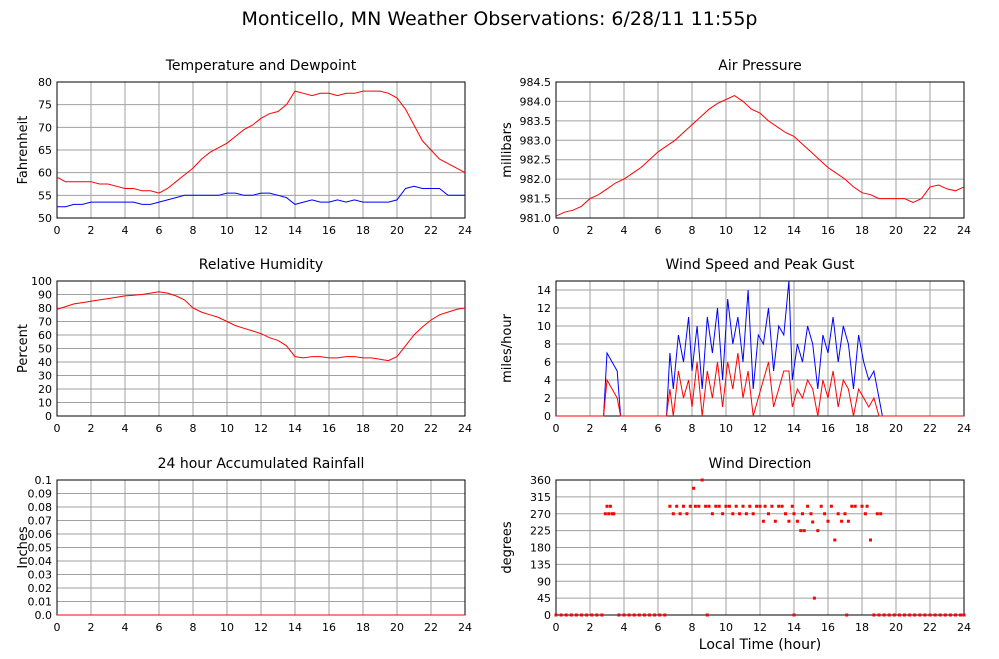 Image resolution: width=999 pixels, height=659 pixels. I want to click on y-tick-label: 0.07, so click(40, 521).